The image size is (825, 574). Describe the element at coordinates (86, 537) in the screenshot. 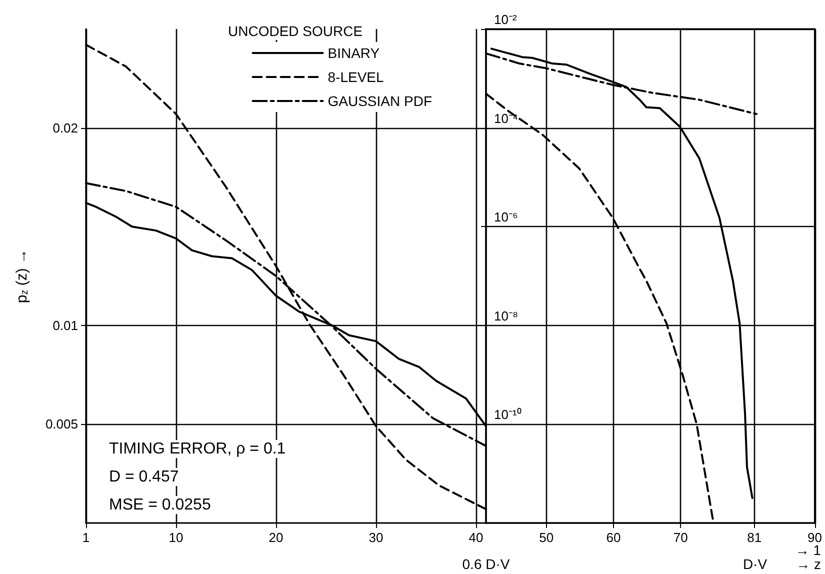

I see `x-tick-label: 1` at that location.